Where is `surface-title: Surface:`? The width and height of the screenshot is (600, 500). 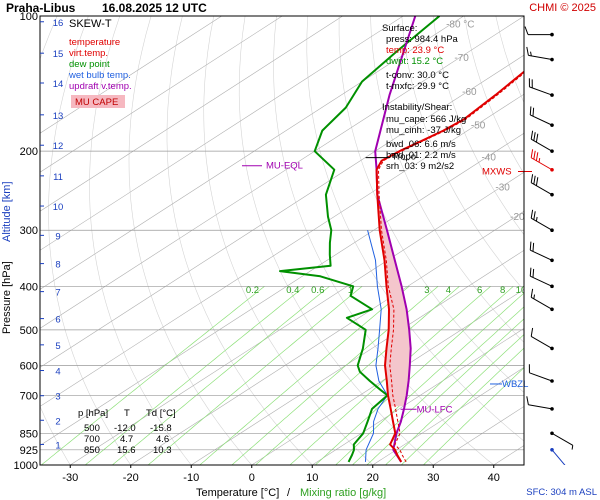 surface-title: Surface: is located at coordinates (399, 28).